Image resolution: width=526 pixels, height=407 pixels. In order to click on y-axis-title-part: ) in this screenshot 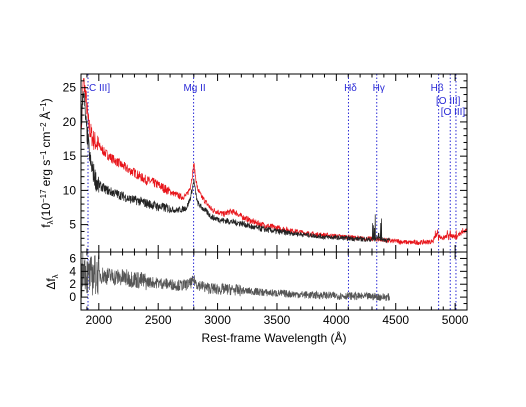, I will do `click(46, 100)`.